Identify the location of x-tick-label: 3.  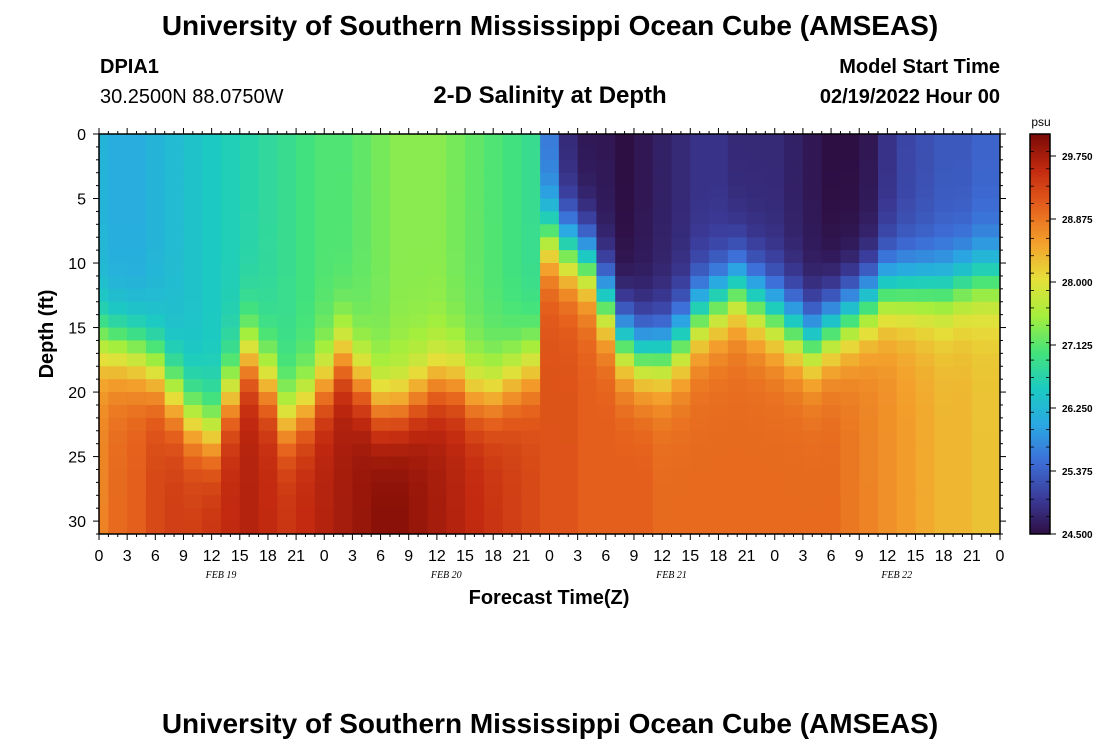
(127, 556).